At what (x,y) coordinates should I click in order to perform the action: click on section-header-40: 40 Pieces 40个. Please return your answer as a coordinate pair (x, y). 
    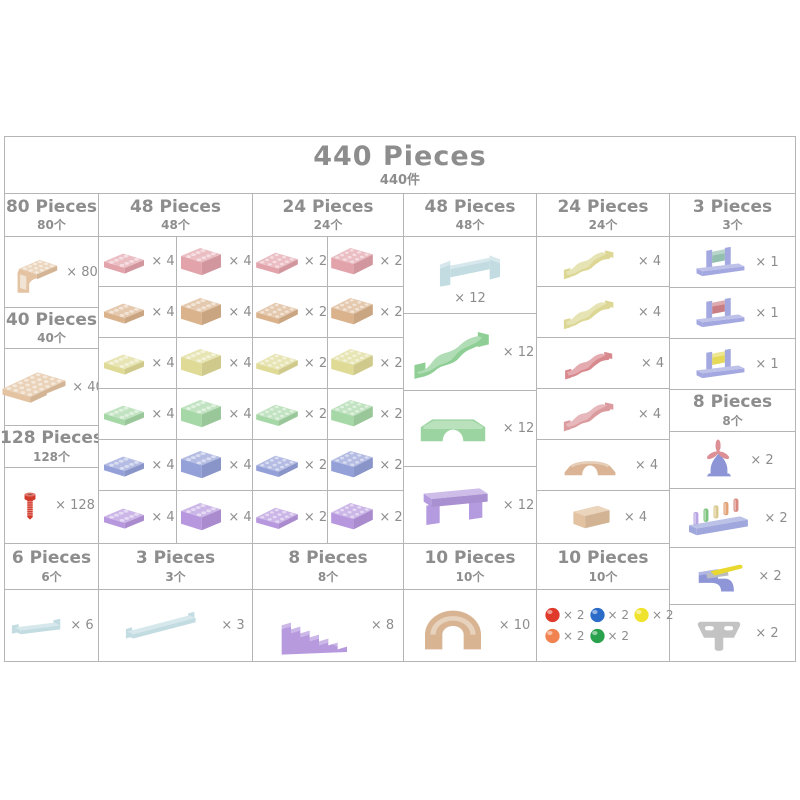
    Looking at the image, I should click on (51, 328).